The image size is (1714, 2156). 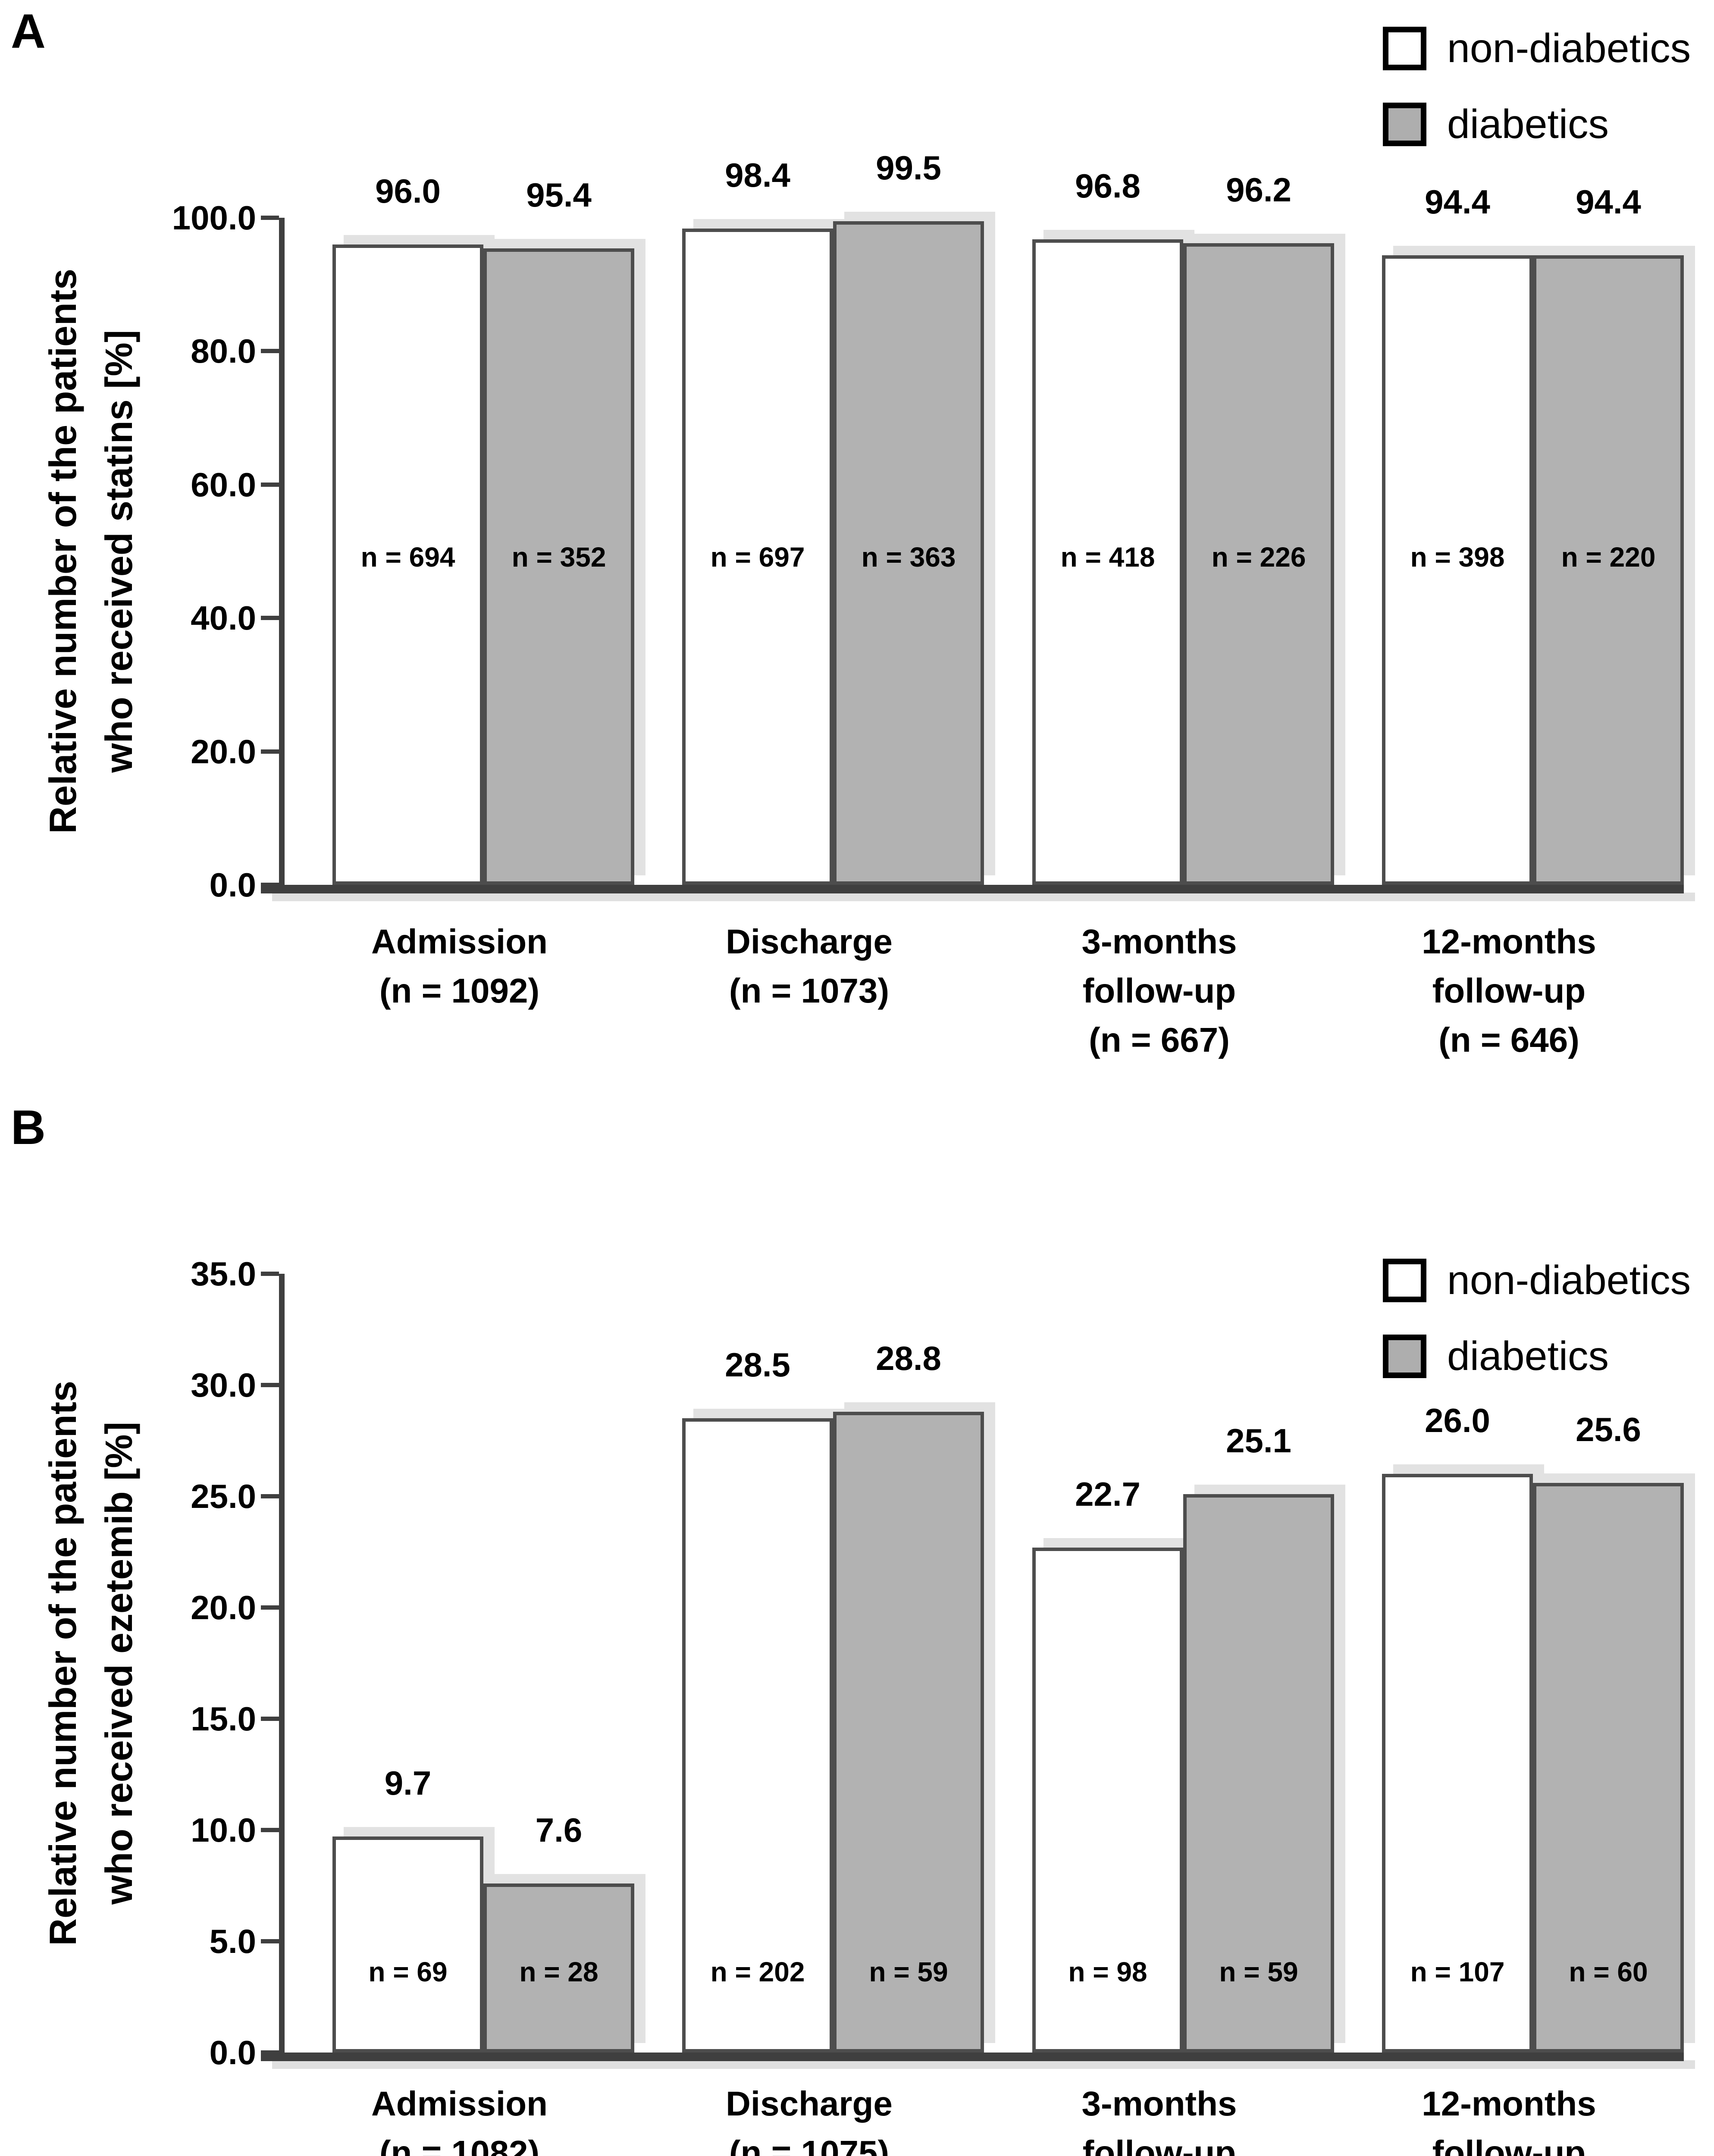 I want to click on x-axis-line, so click(x=972, y=2057).